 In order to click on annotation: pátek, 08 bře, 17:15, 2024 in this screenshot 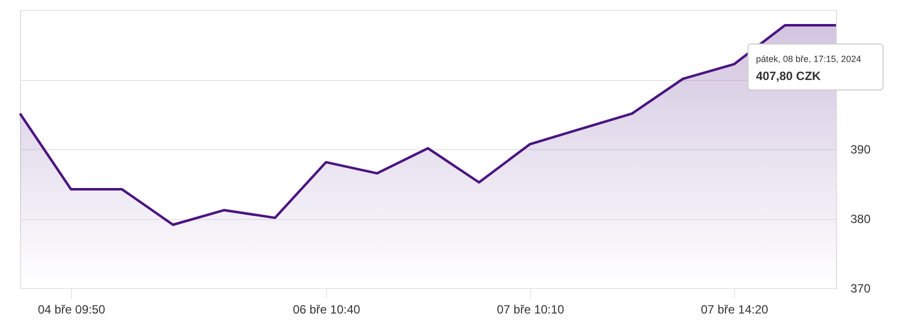, I will do `click(809, 59)`.